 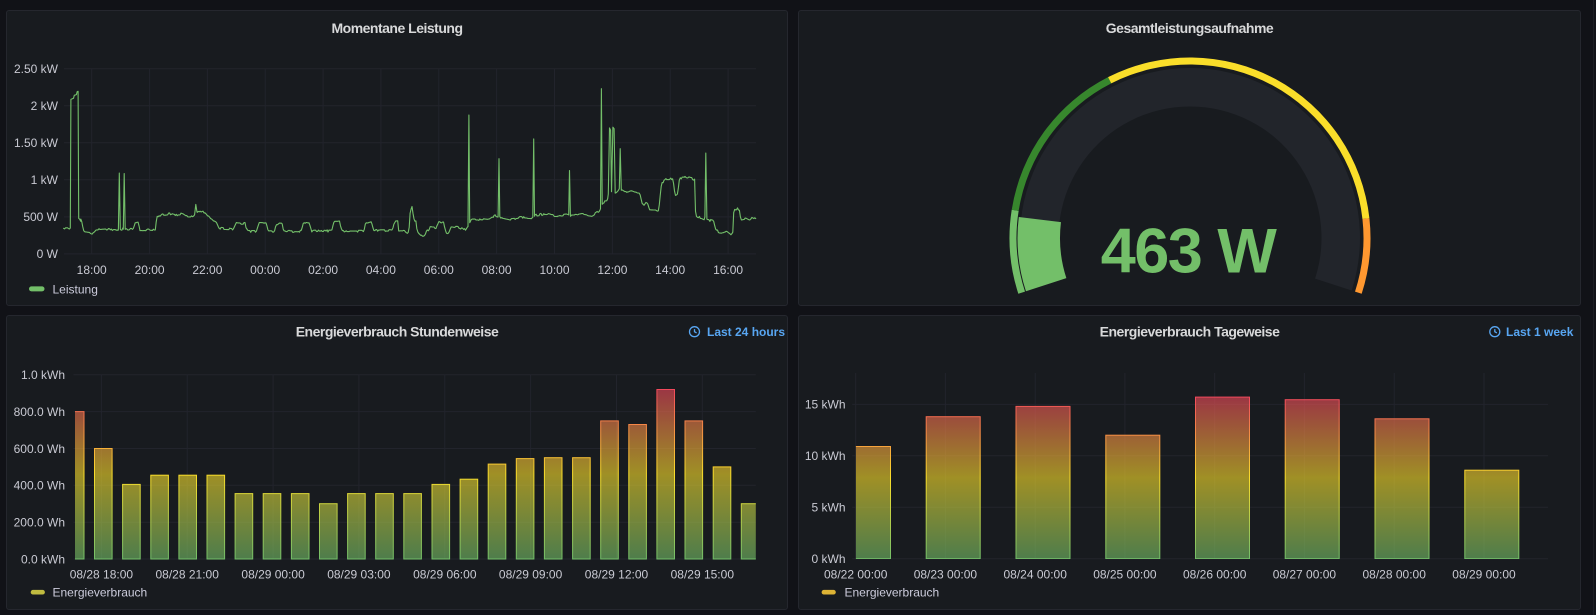 I want to click on svg-text: 08:00, so click(x=497, y=270).